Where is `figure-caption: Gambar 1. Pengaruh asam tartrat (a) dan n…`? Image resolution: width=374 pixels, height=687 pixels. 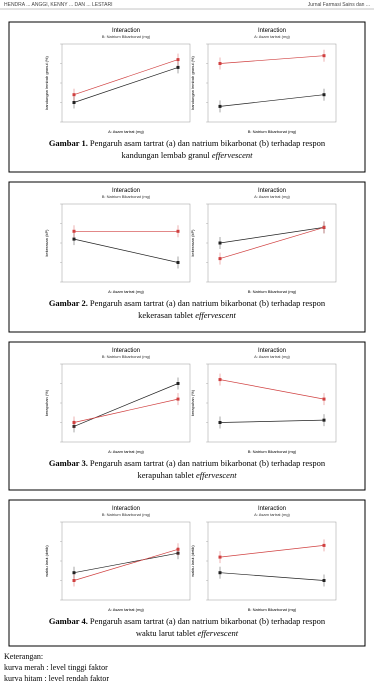 figure-caption: Gambar 1. Pengaruh asam tartrat (a) dan n… is located at coordinates (187, 143).